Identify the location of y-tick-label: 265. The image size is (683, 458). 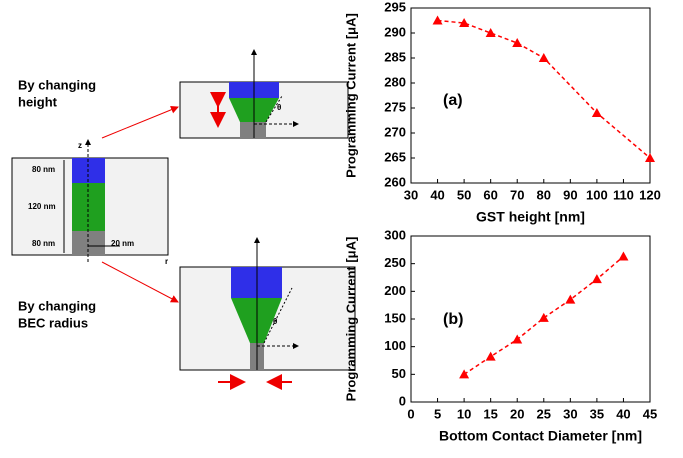
(395, 156).